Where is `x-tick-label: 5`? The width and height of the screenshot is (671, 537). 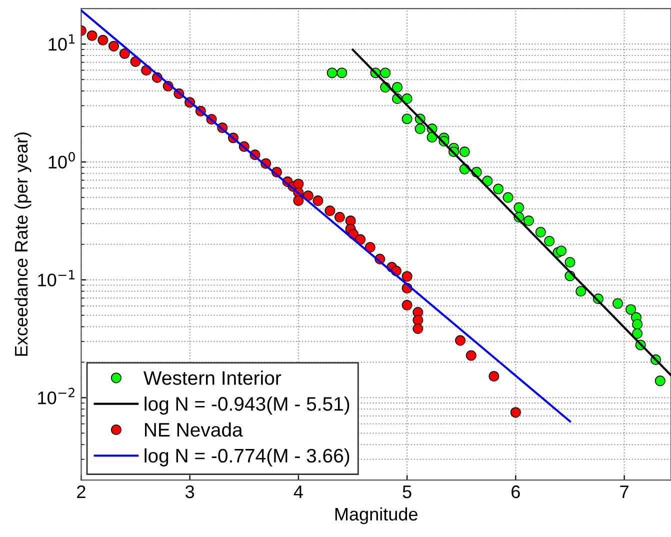 x-tick-label: 5 is located at coordinates (407, 492).